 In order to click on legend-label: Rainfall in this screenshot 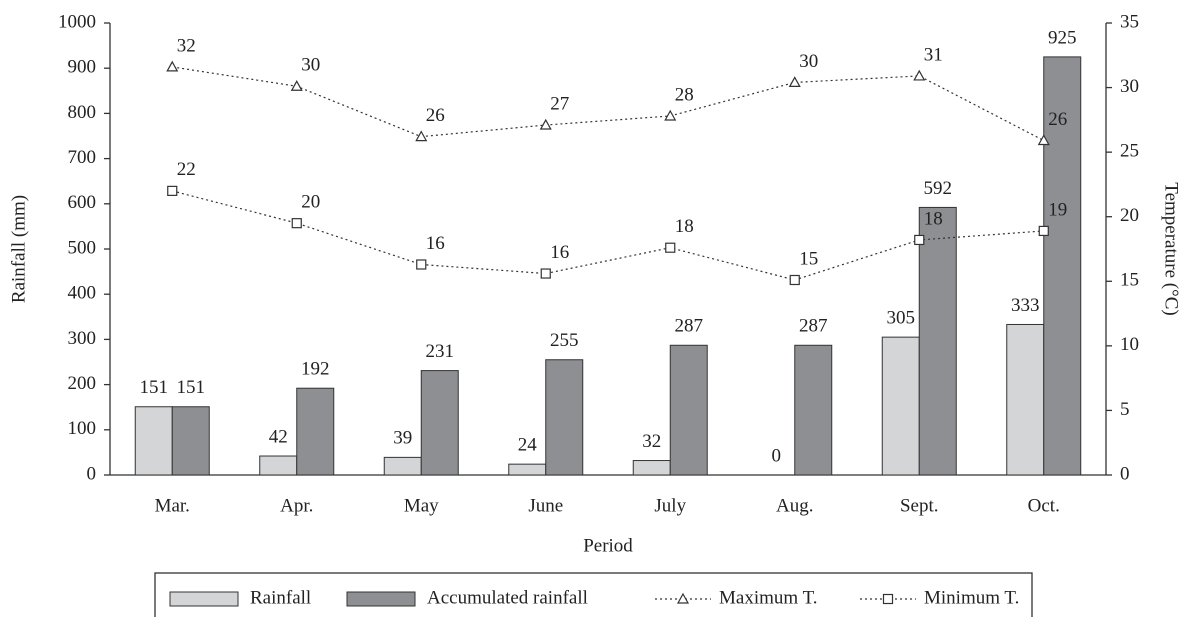, I will do `click(280, 597)`.